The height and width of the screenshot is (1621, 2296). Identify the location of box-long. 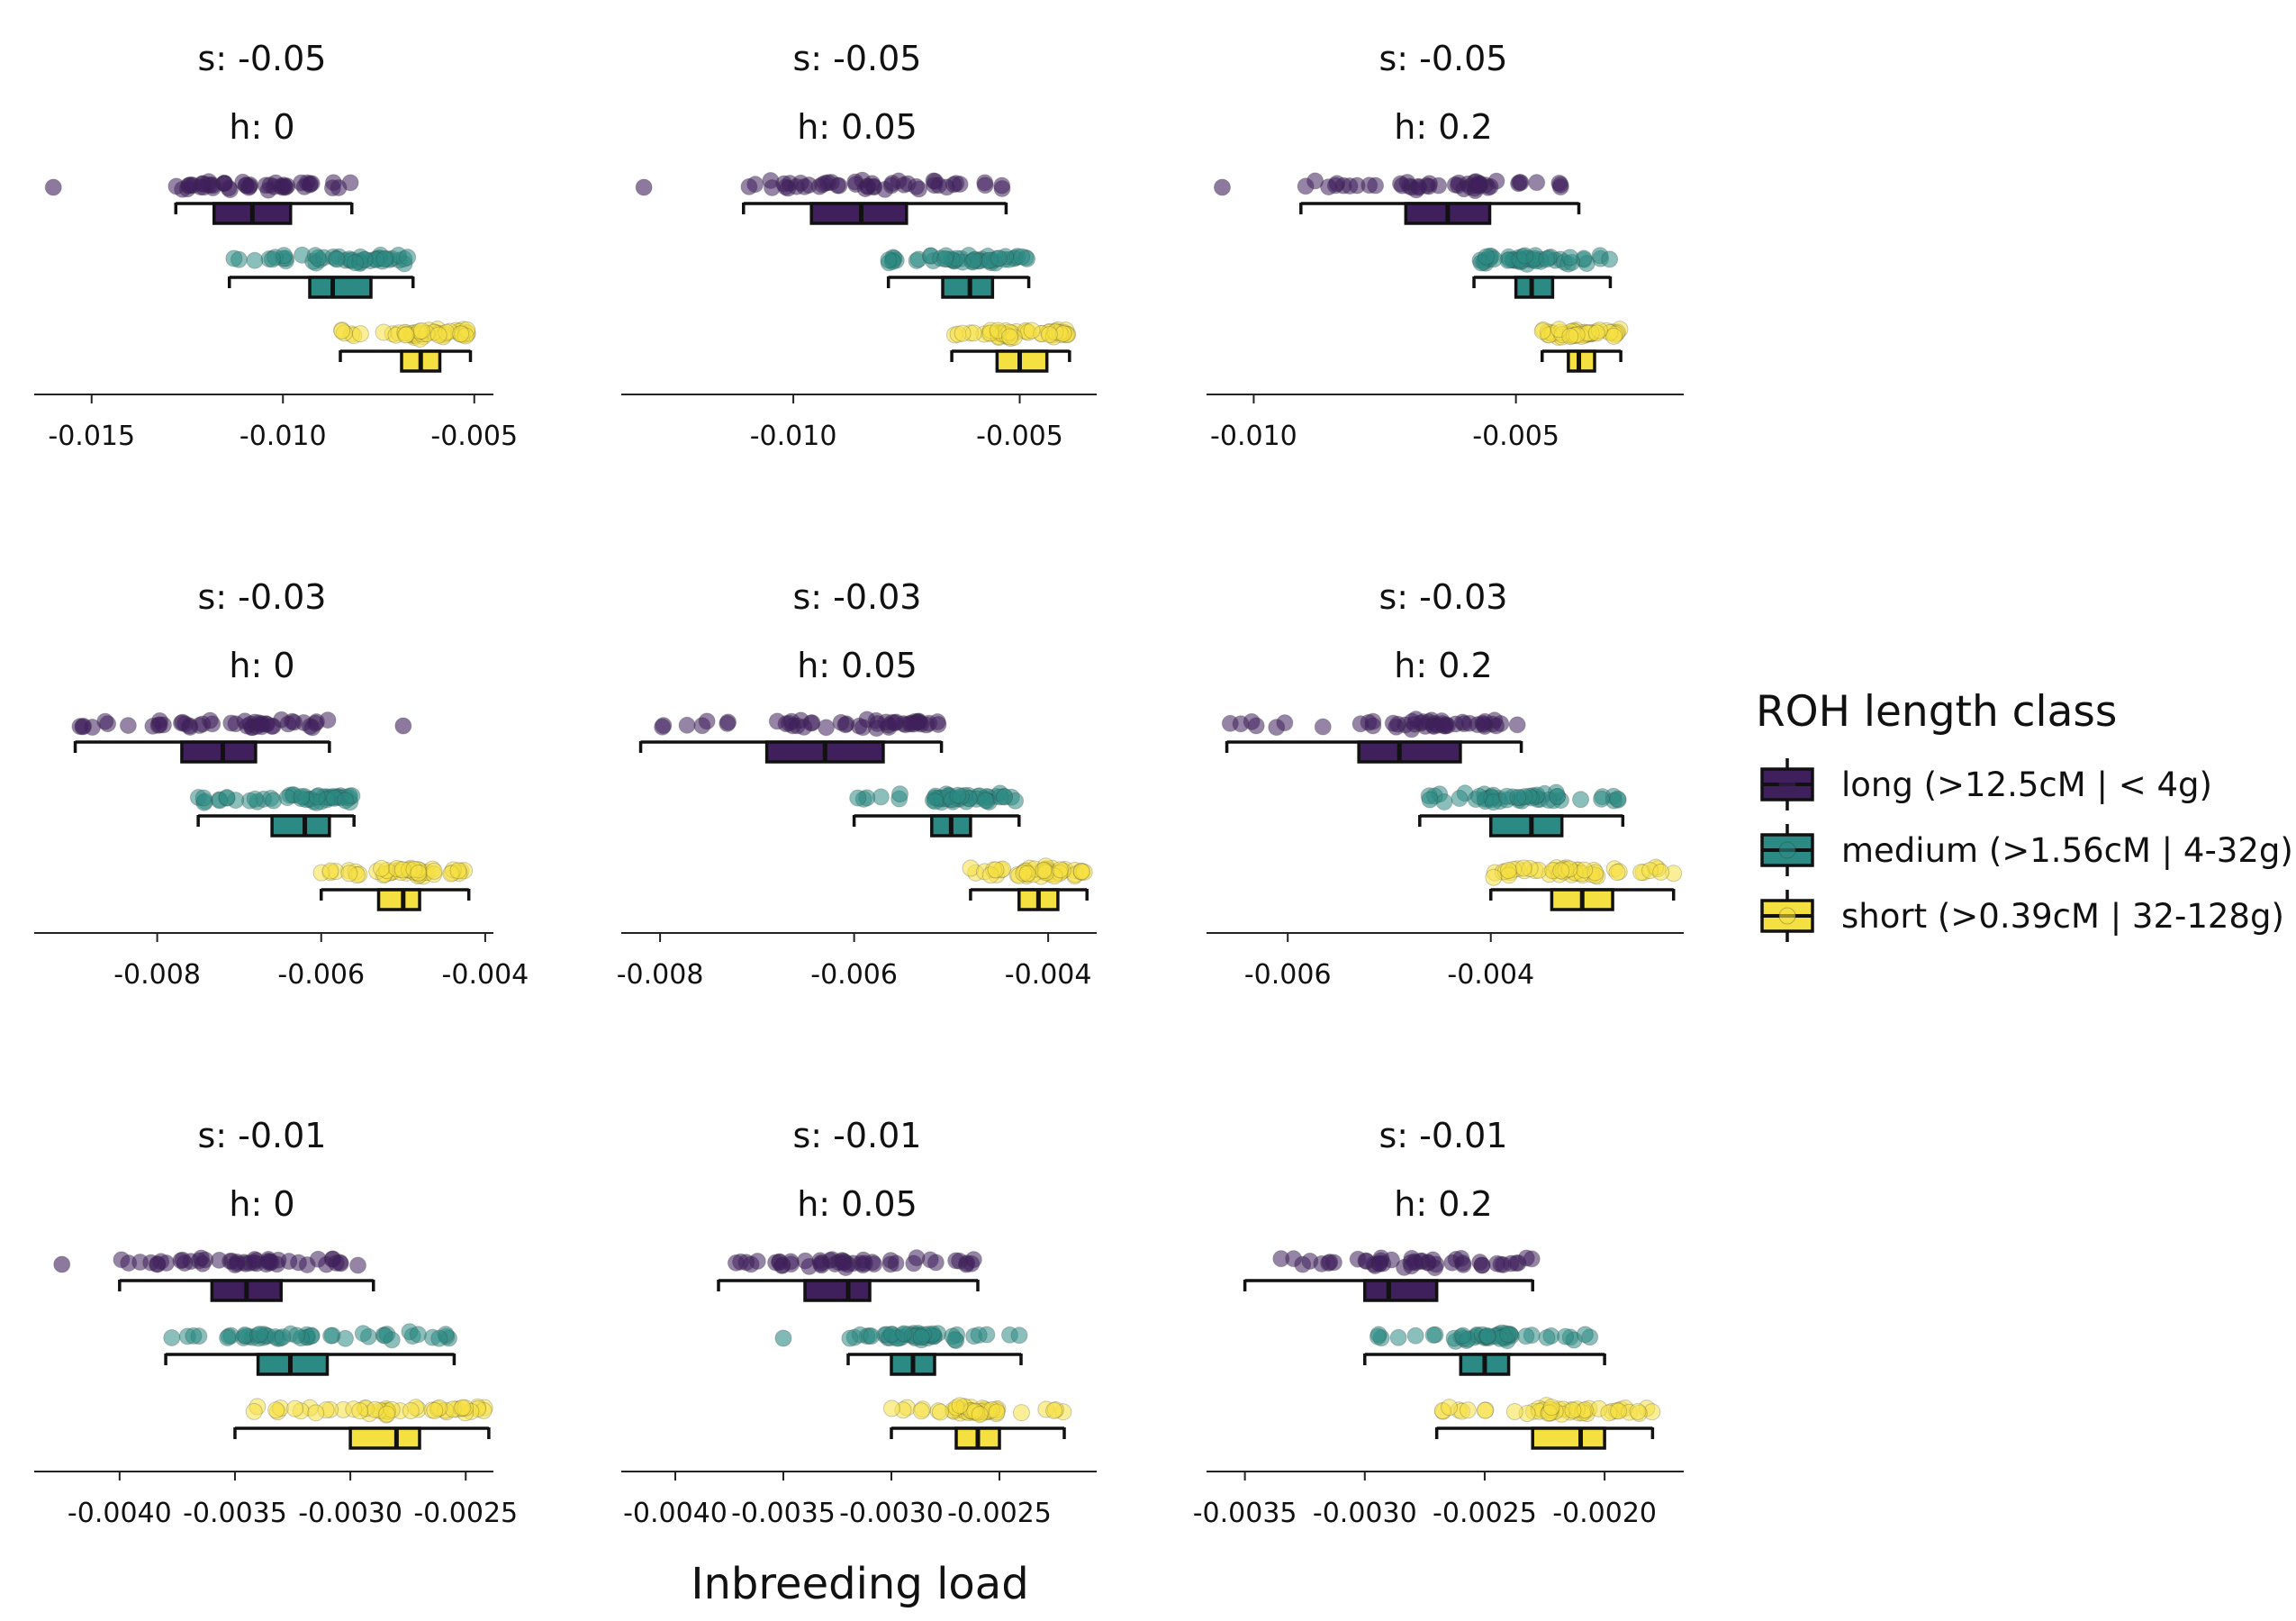
(1401, 1290).